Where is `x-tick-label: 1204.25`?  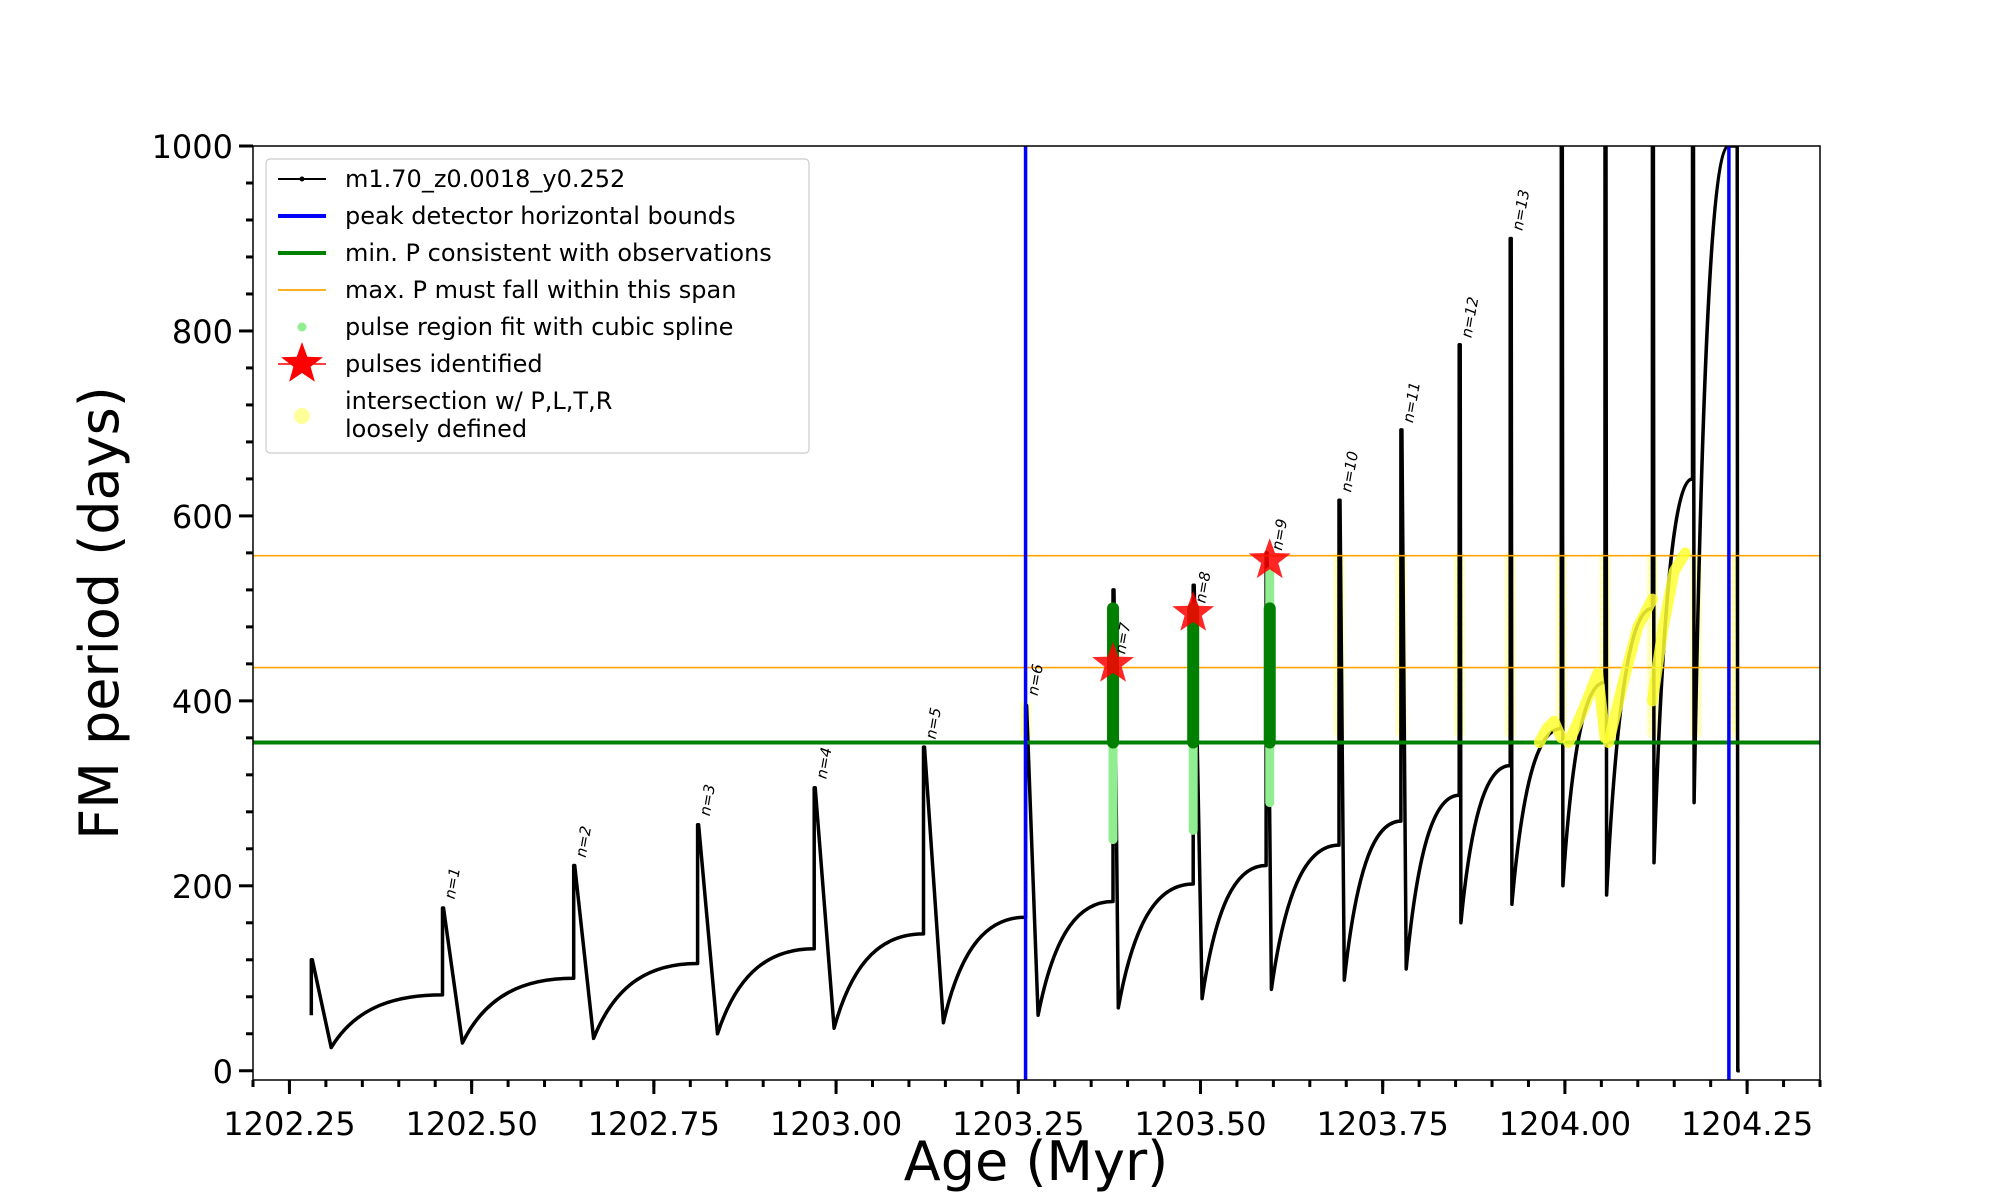
x-tick-label: 1204.25 is located at coordinates (1747, 1124).